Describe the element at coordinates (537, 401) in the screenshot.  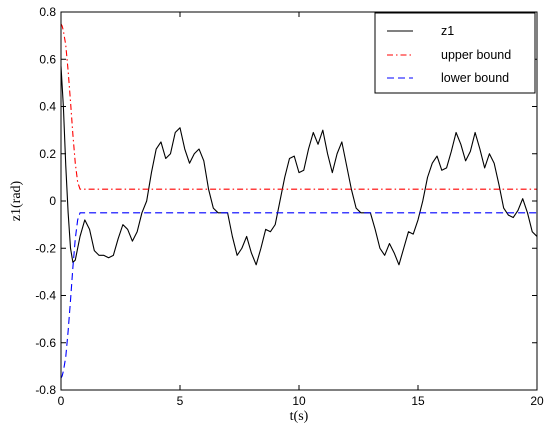
I see `x-tick-label: 20` at that location.